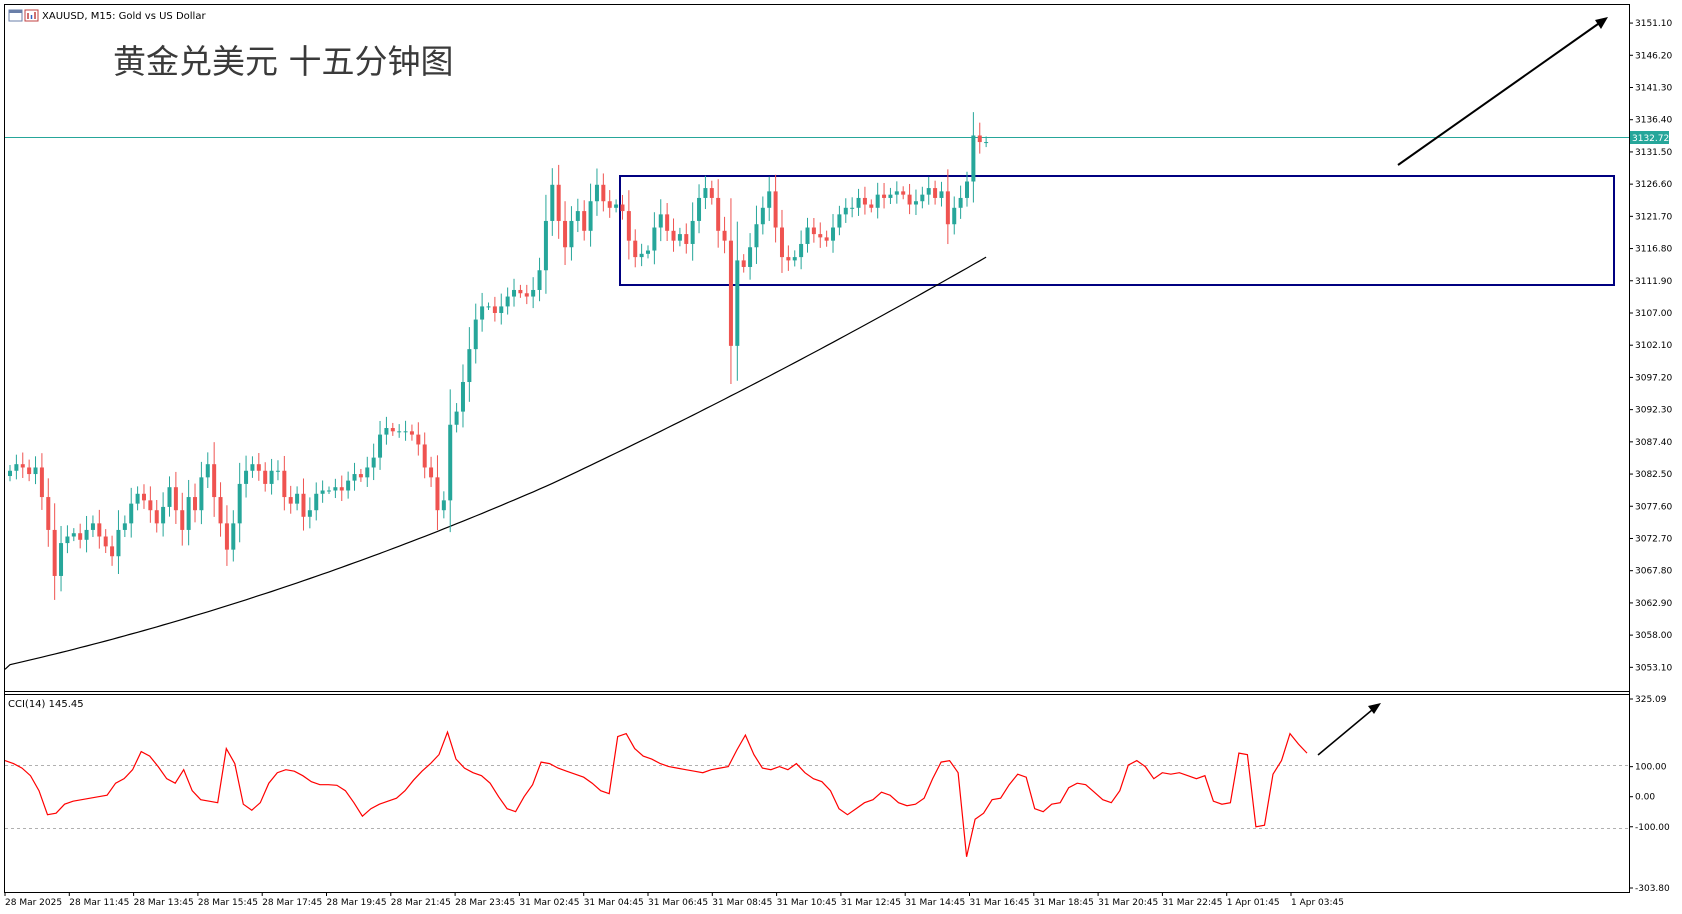 The image size is (1682, 914). Describe the element at coordinates (1192, 903) in the screenshot. I see `time-tick-label: 31 Mar 22:45` at that location.